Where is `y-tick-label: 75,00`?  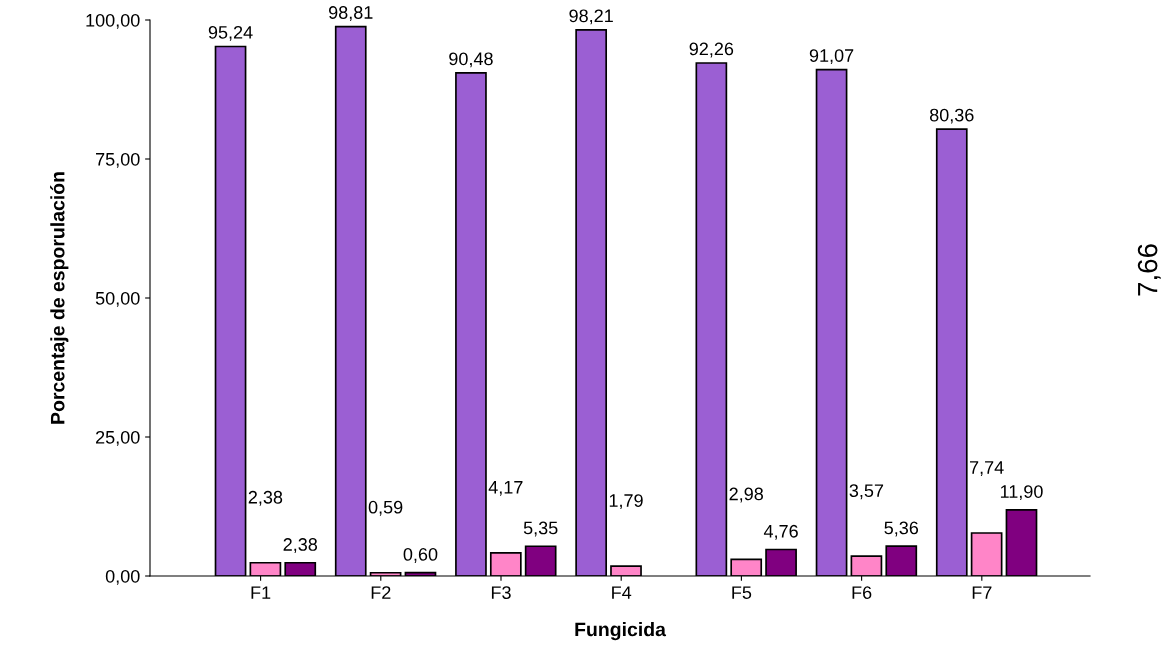 y-tick-label: 75,00 is located at coordinates (118, 160).